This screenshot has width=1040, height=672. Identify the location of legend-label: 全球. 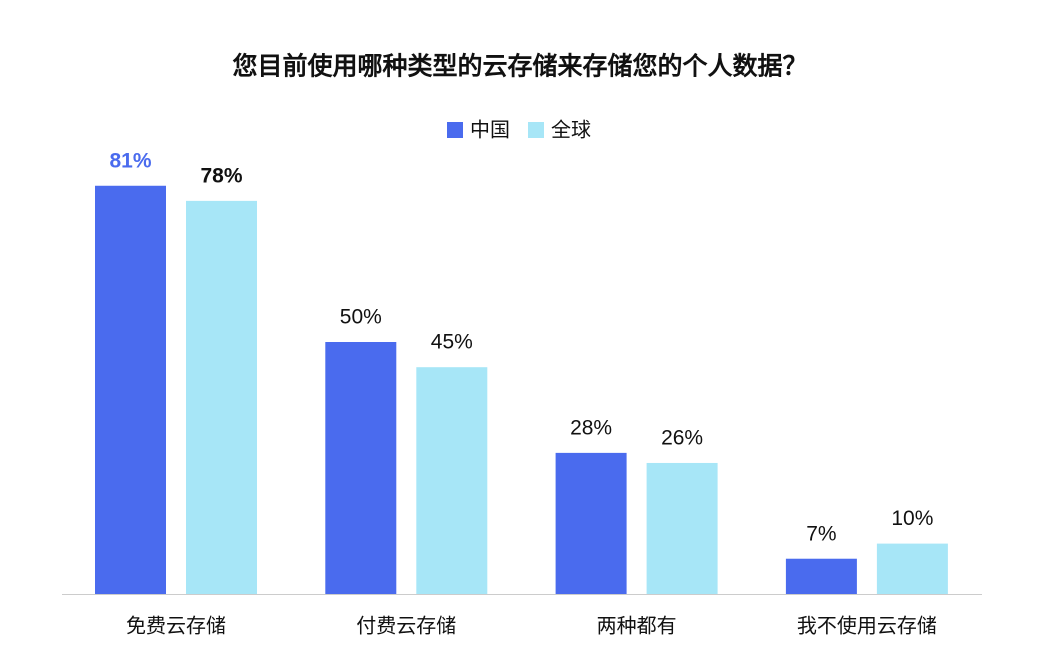
(571, 129).